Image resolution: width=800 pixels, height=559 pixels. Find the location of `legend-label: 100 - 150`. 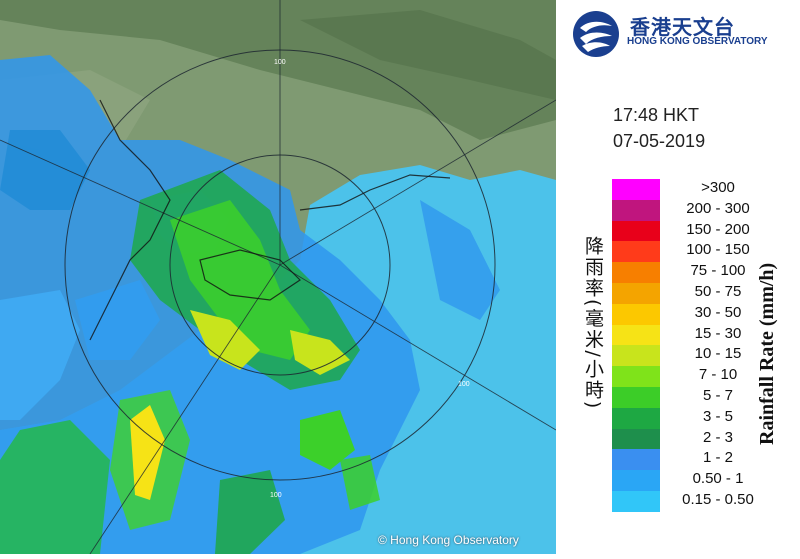

legend-label: 100 - 150 is located at coordinates (718, 250).